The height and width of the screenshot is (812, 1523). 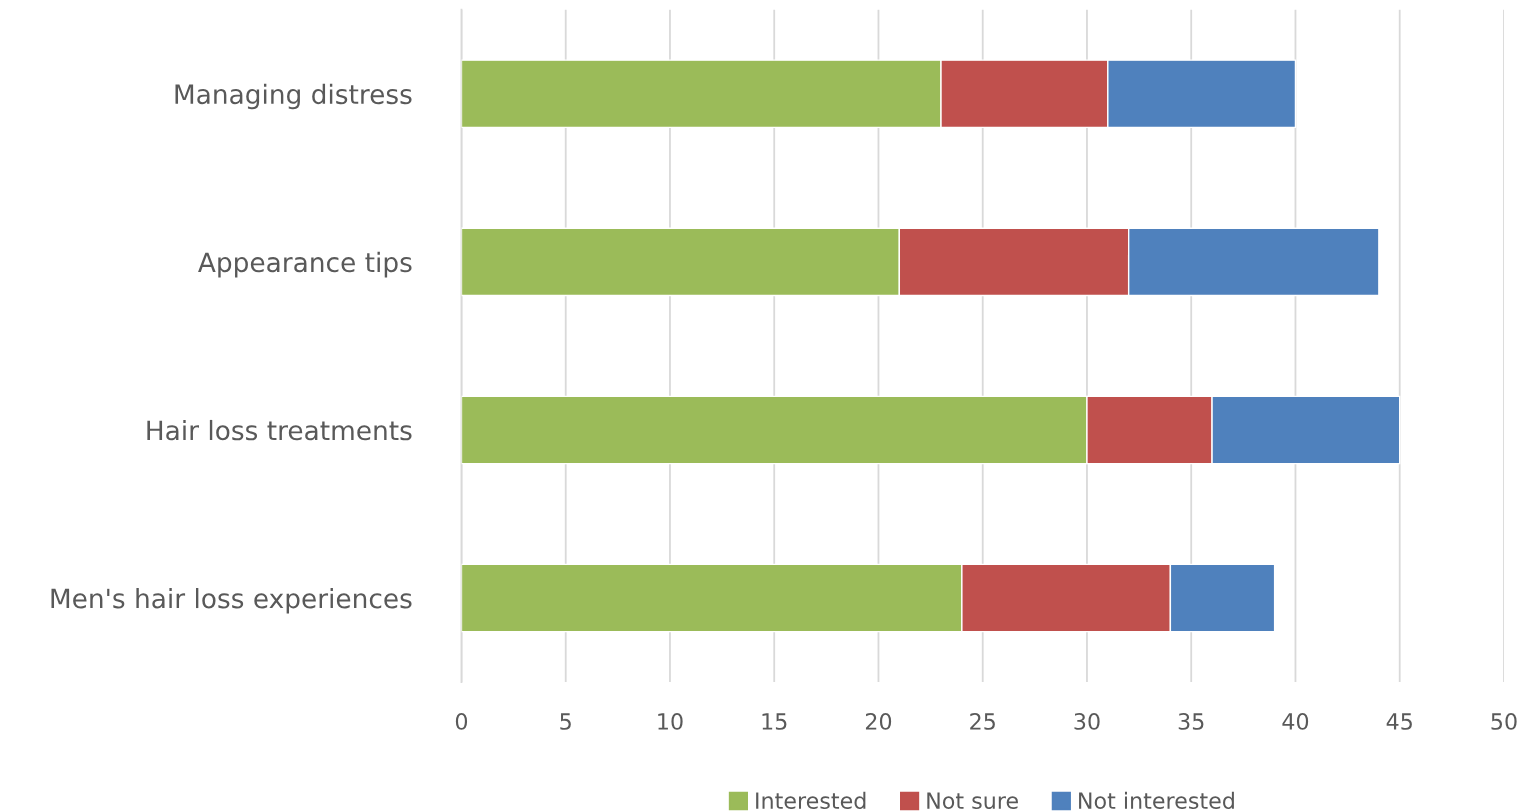 I want to click on x-tick-label: 10, so click(x=670, y=721).